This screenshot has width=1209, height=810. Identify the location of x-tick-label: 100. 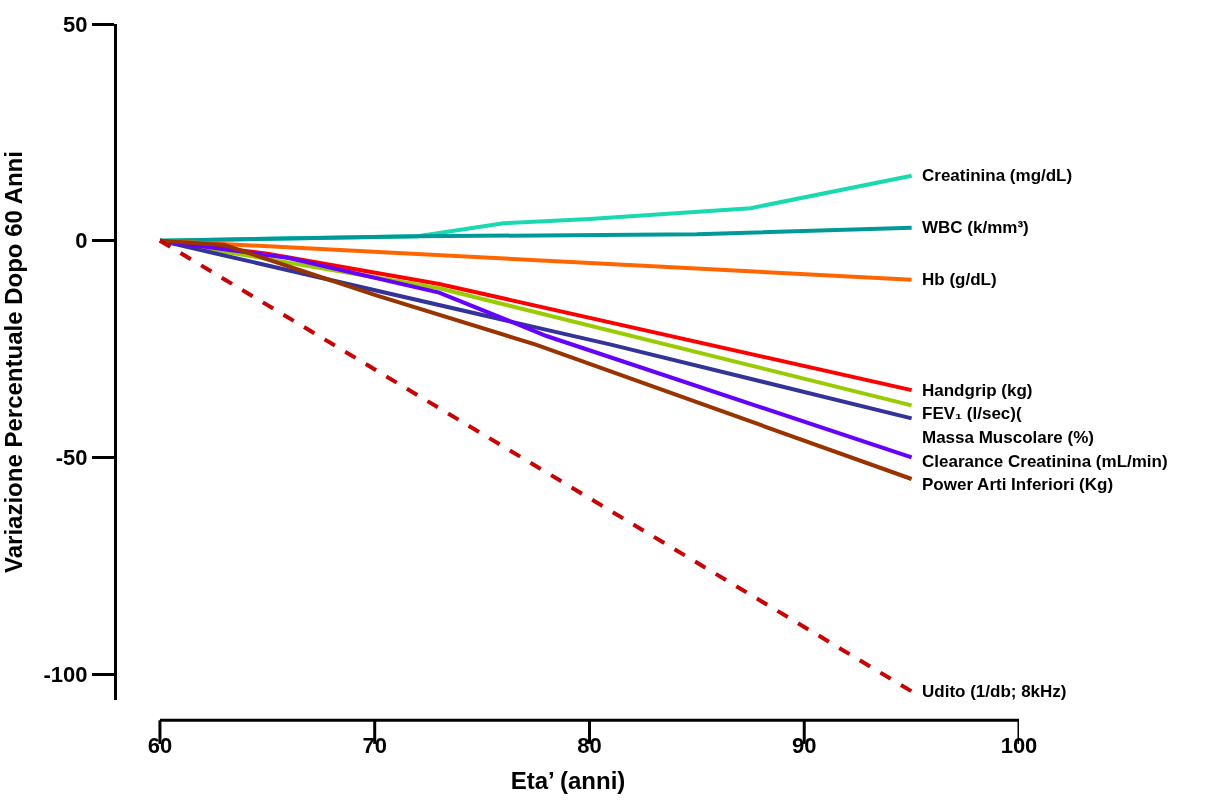
(1019, 745).